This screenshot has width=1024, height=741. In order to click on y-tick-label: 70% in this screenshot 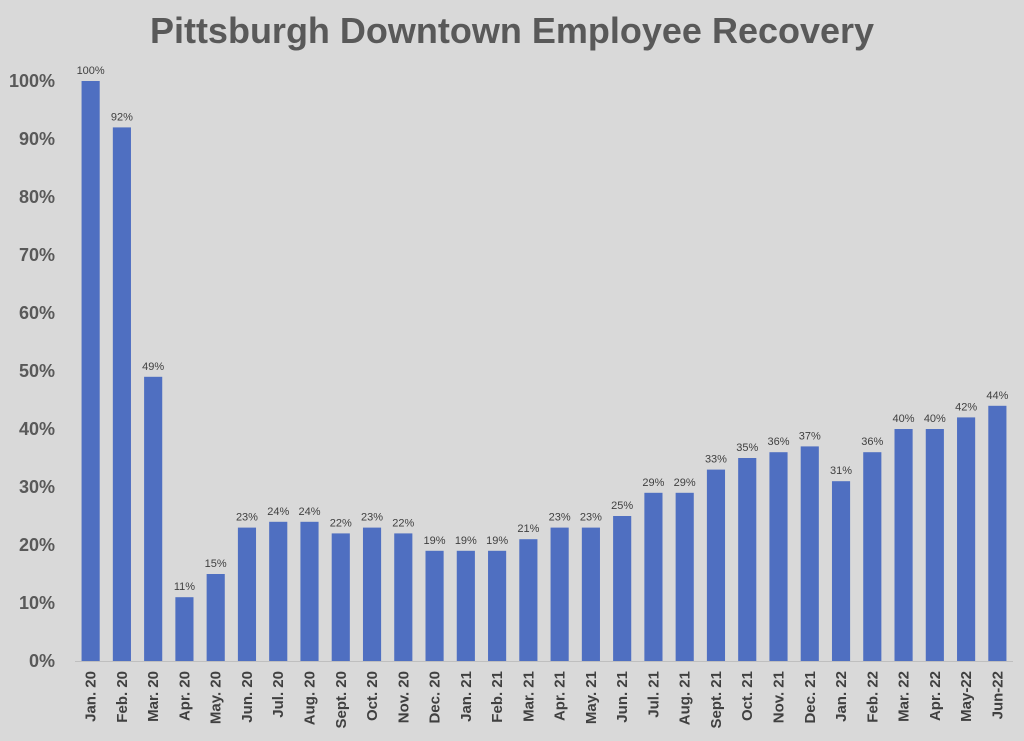, I will do `click(37, 255)`.